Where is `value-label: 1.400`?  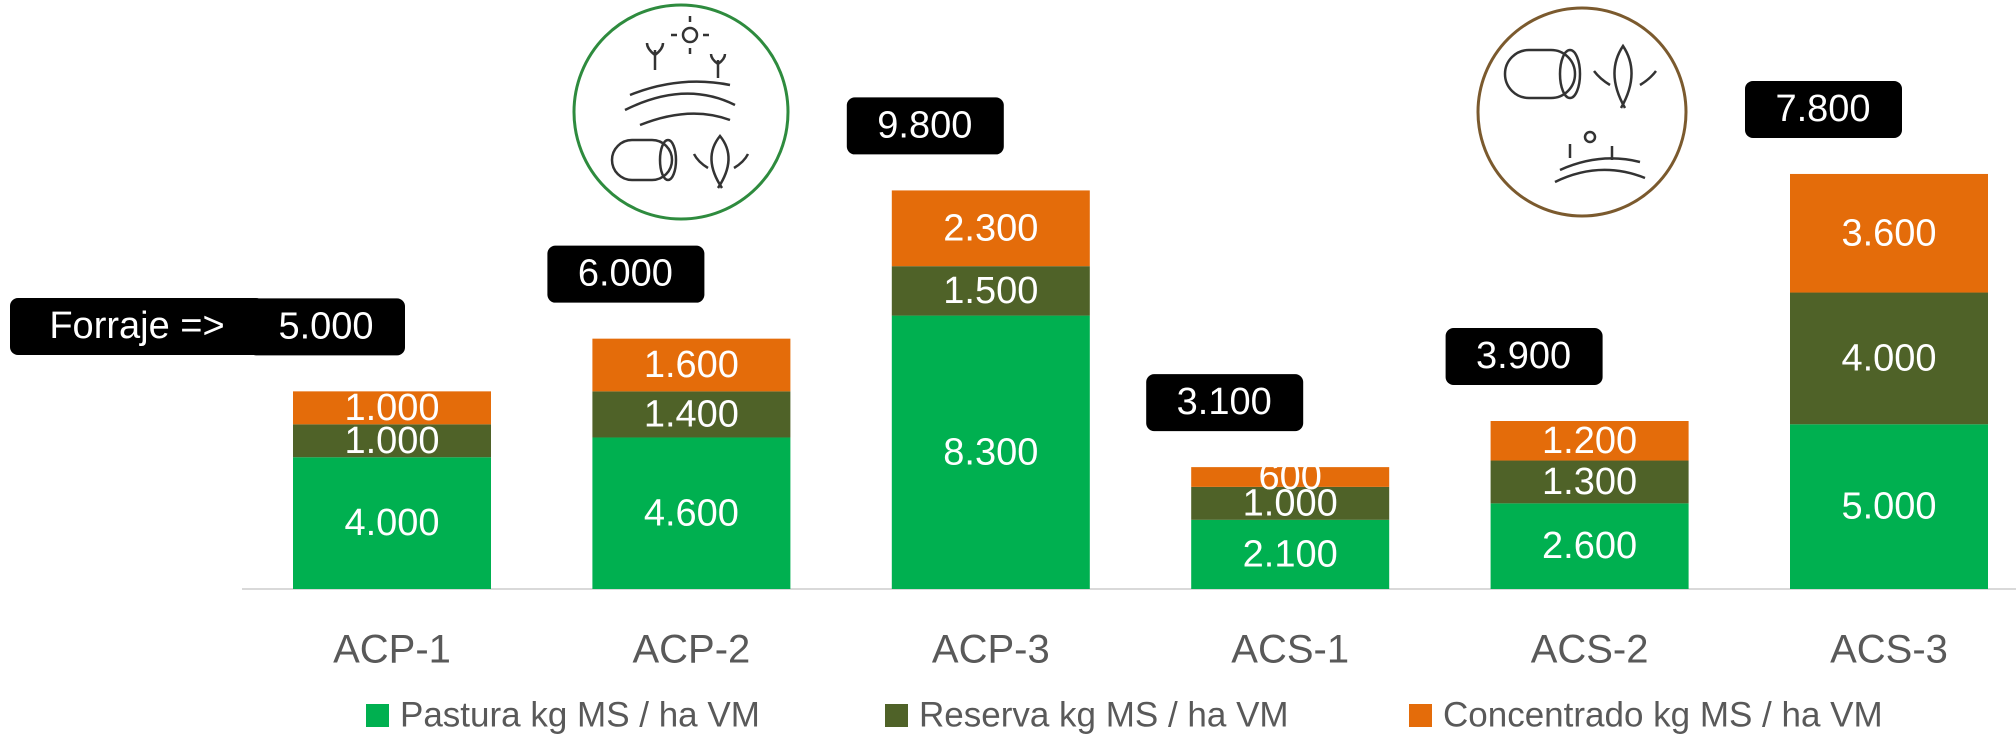
value-label: 1.400 is located at coordinates (691, 414).